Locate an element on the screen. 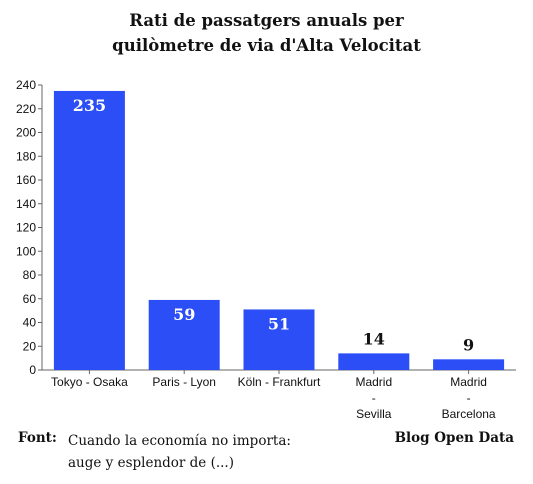 Image resolution: width=533 pixels, height=484 pixels. y-tick-label: 240 is located at coordinates (26, 85).